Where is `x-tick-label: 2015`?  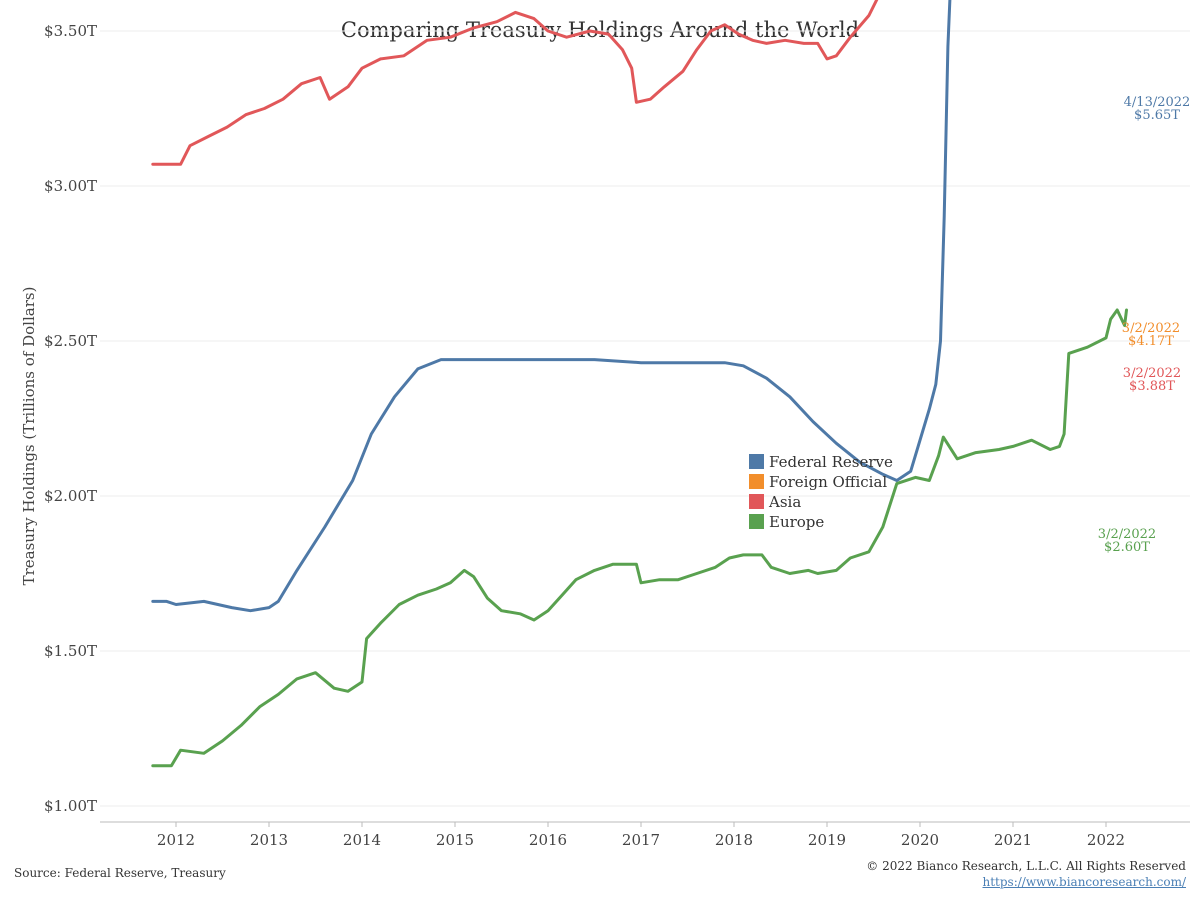 x-tick-label: 2015 is located at coordinates (455, 840).